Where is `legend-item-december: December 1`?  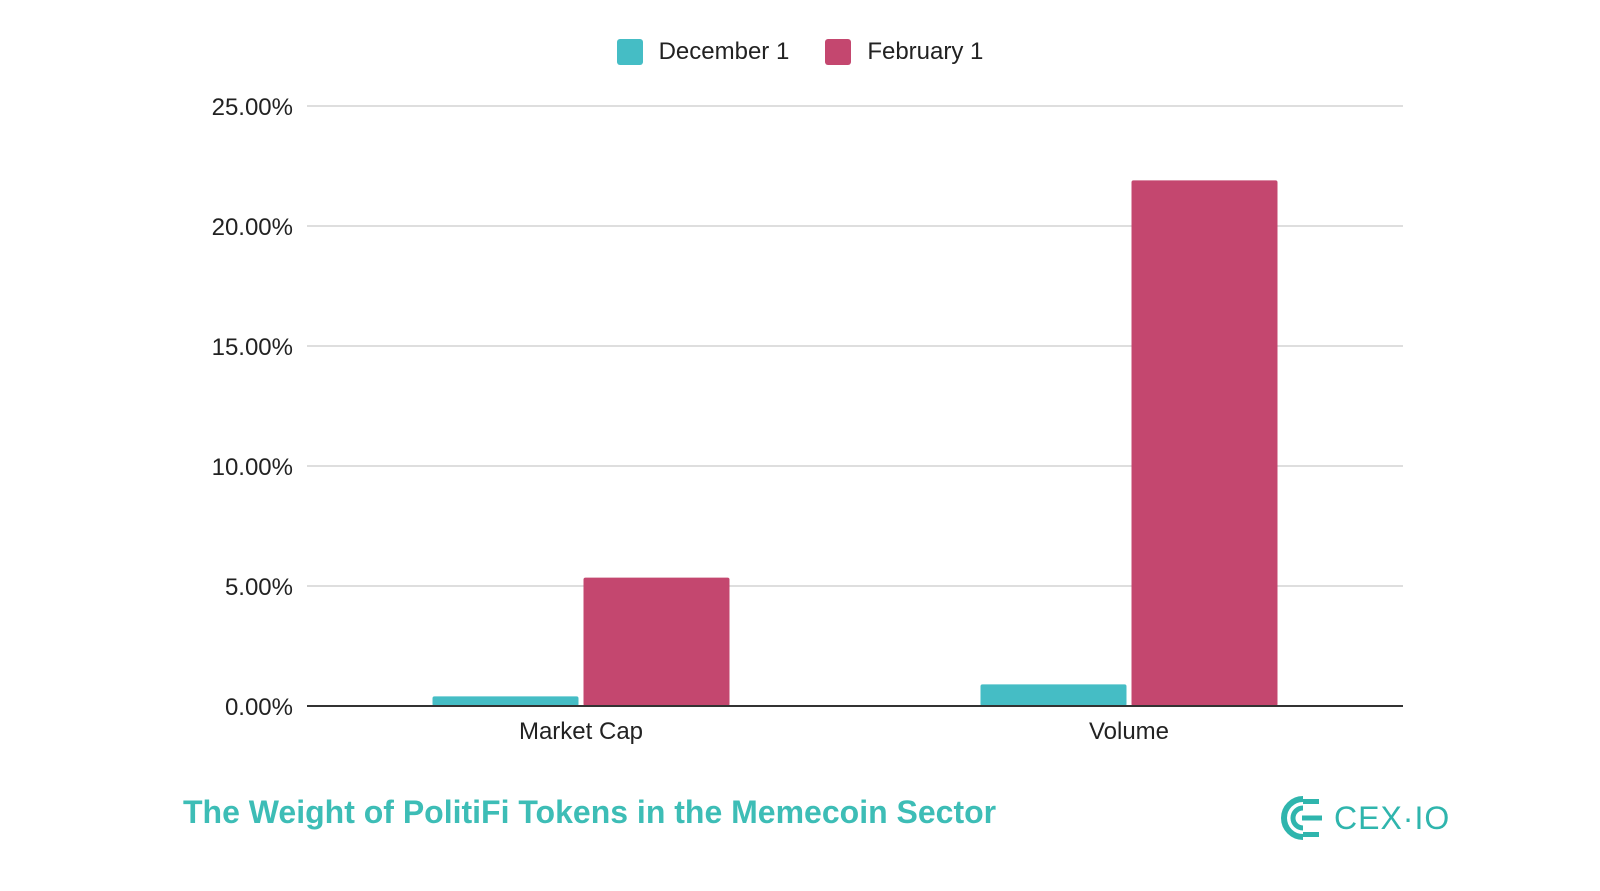
legend-item-december: December 1 is located at coordinates (703, 52).